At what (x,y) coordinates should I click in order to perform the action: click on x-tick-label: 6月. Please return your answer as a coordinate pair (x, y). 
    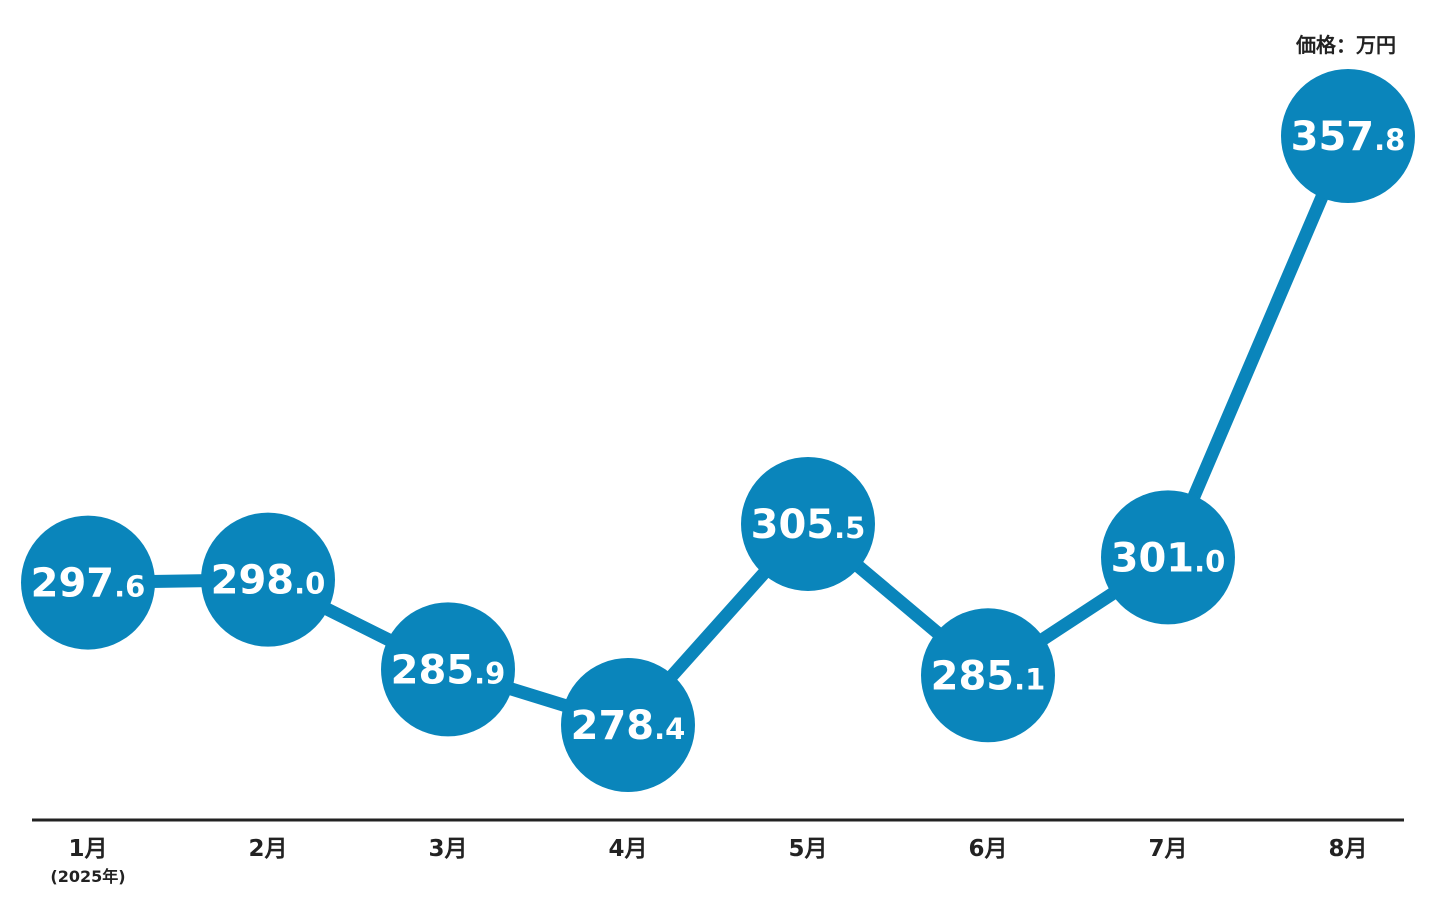
    Looking at the image, I should click on (987, 849).